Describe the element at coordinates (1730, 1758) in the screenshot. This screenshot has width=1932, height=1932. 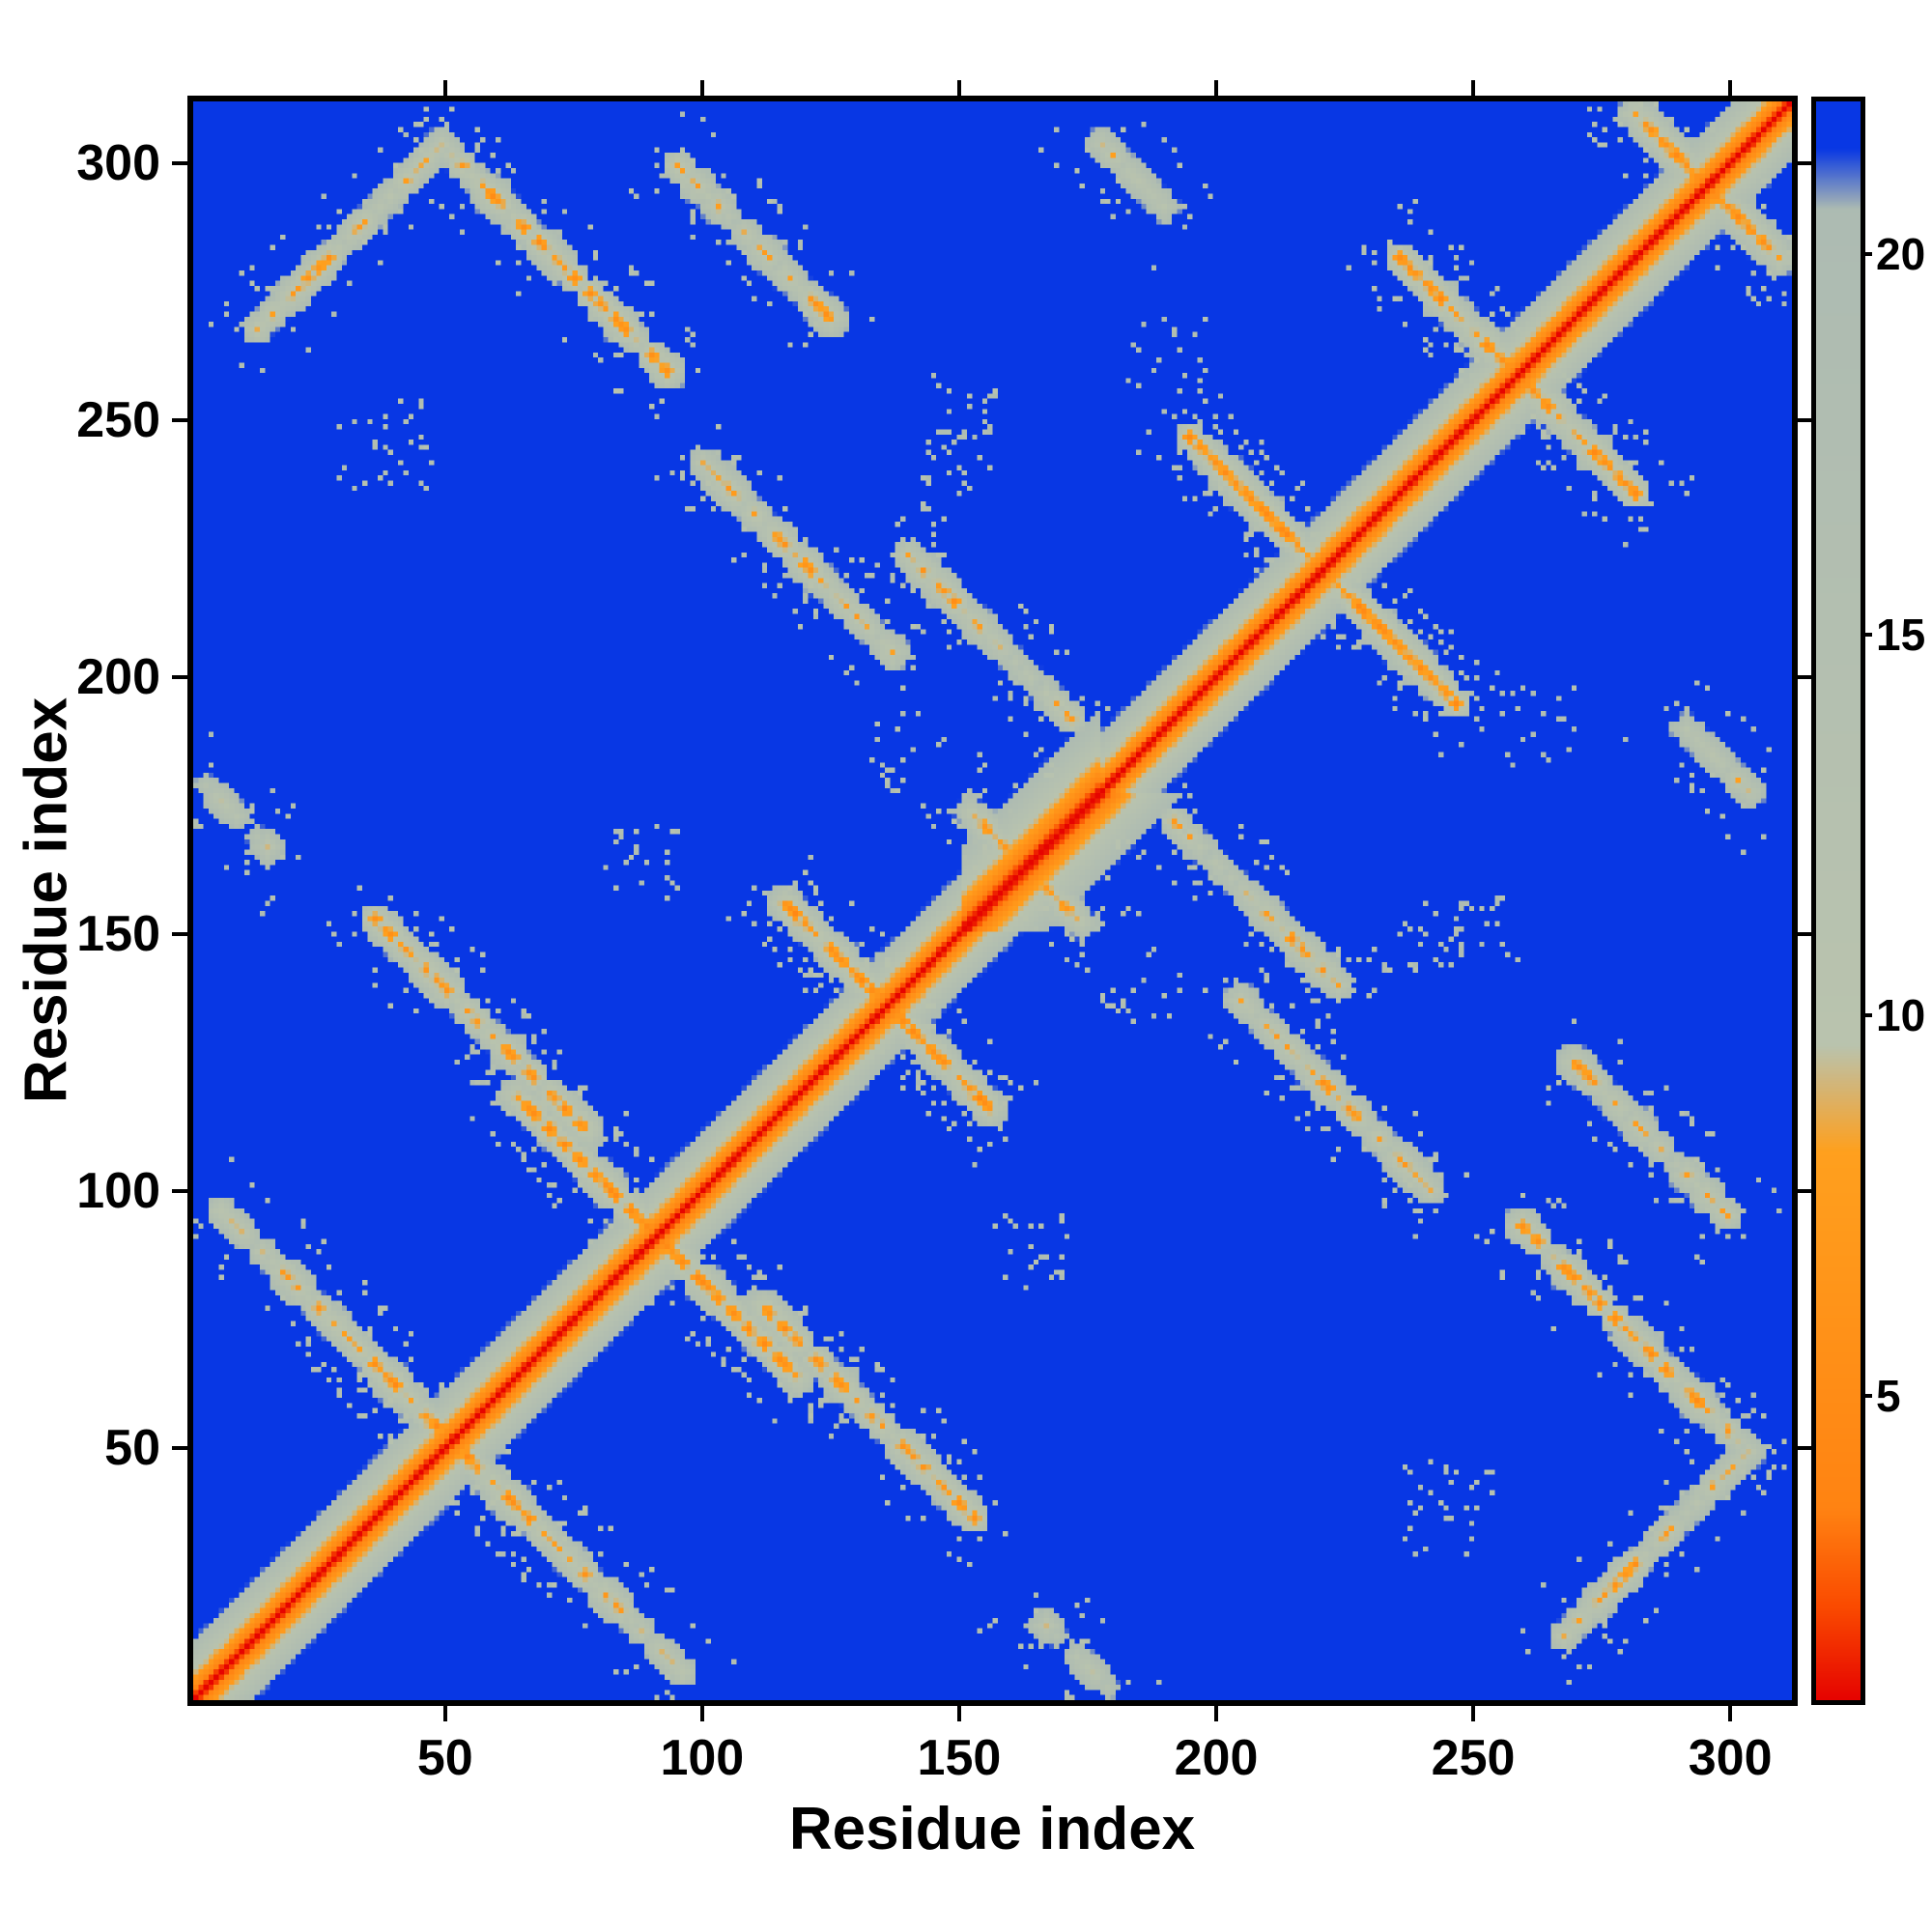
I see `x-tick-label: 300` at that location.